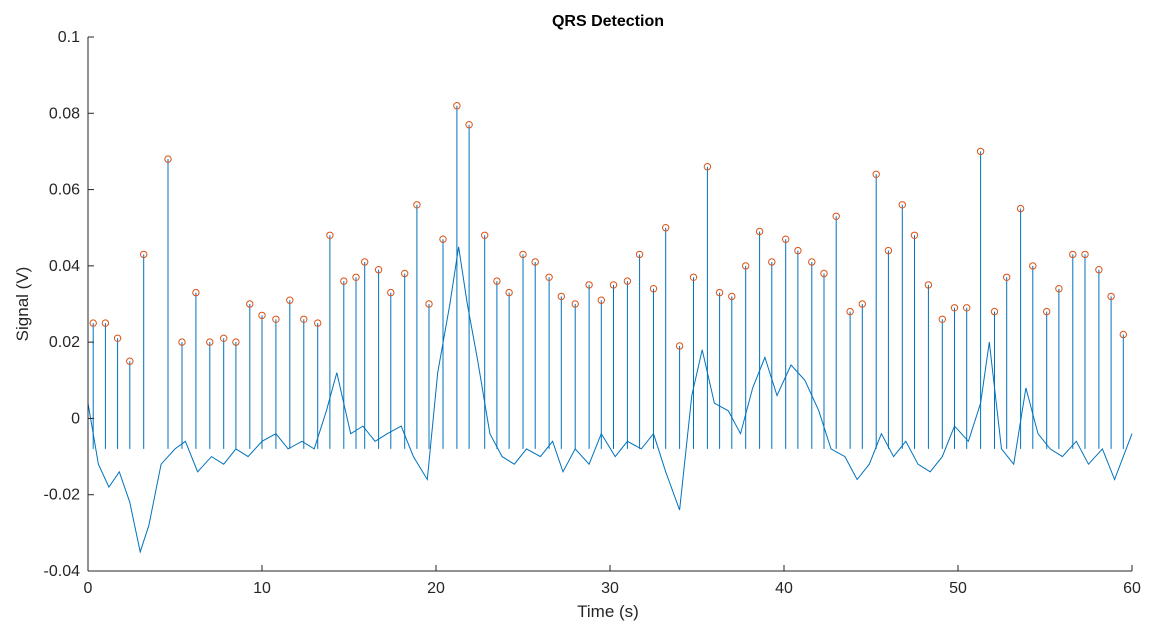  What do you see at coordinates (262, 588) in the screenshot?
I see `x-tick-label: 10` at bounding box center [262, 588].